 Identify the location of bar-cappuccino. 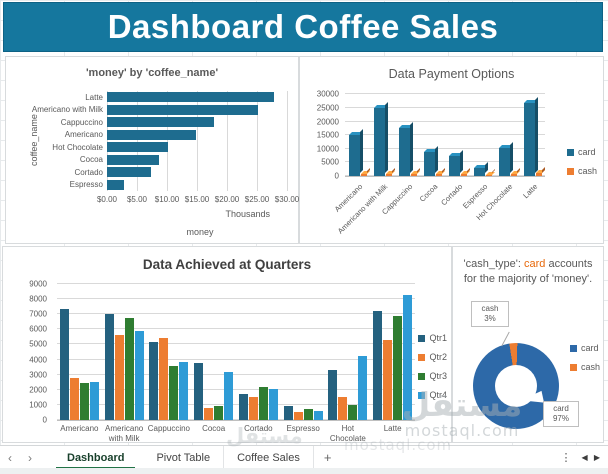
(161, 122).